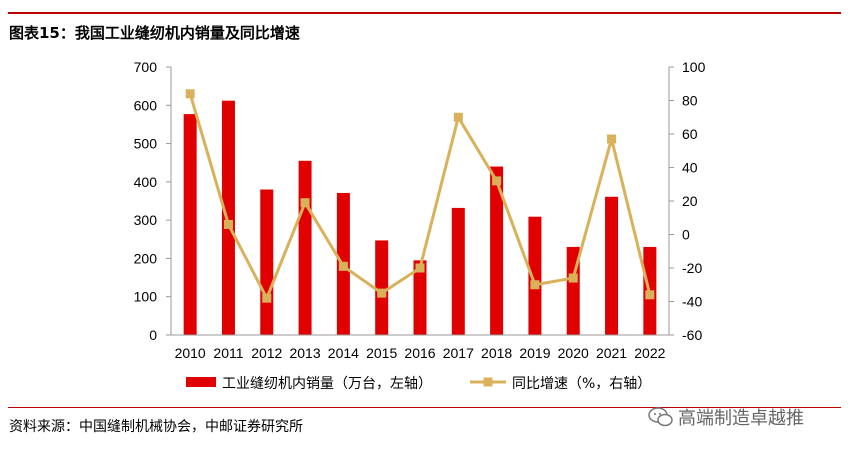 This screenshot has height=451, width=851. What do you see at coordinates (228, 353) in the screenshot?
I see `x-tick-label: 2011` at bounding box center [228, 353].